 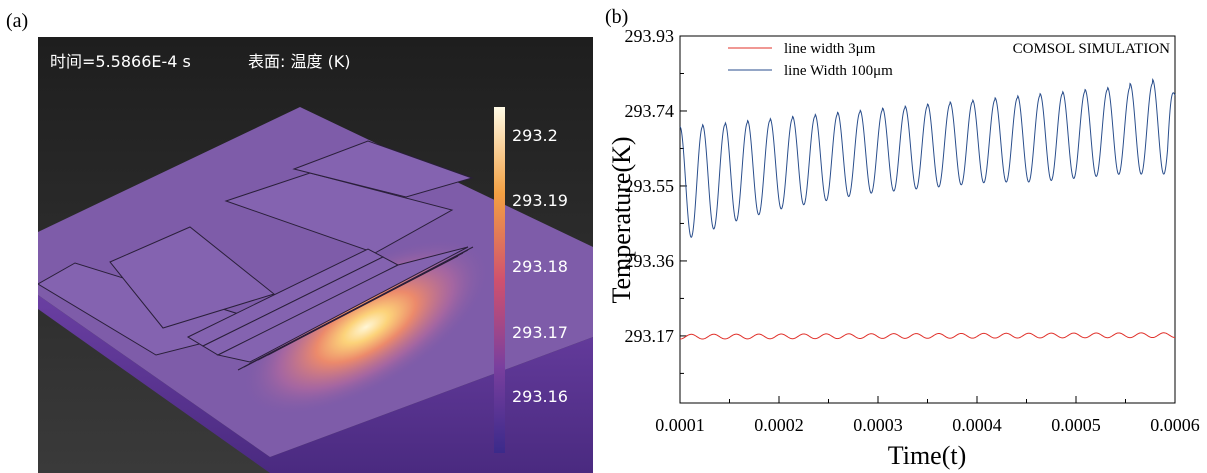 I want to click on colorbar-tick: 293.17, so click(x=540, y=332).